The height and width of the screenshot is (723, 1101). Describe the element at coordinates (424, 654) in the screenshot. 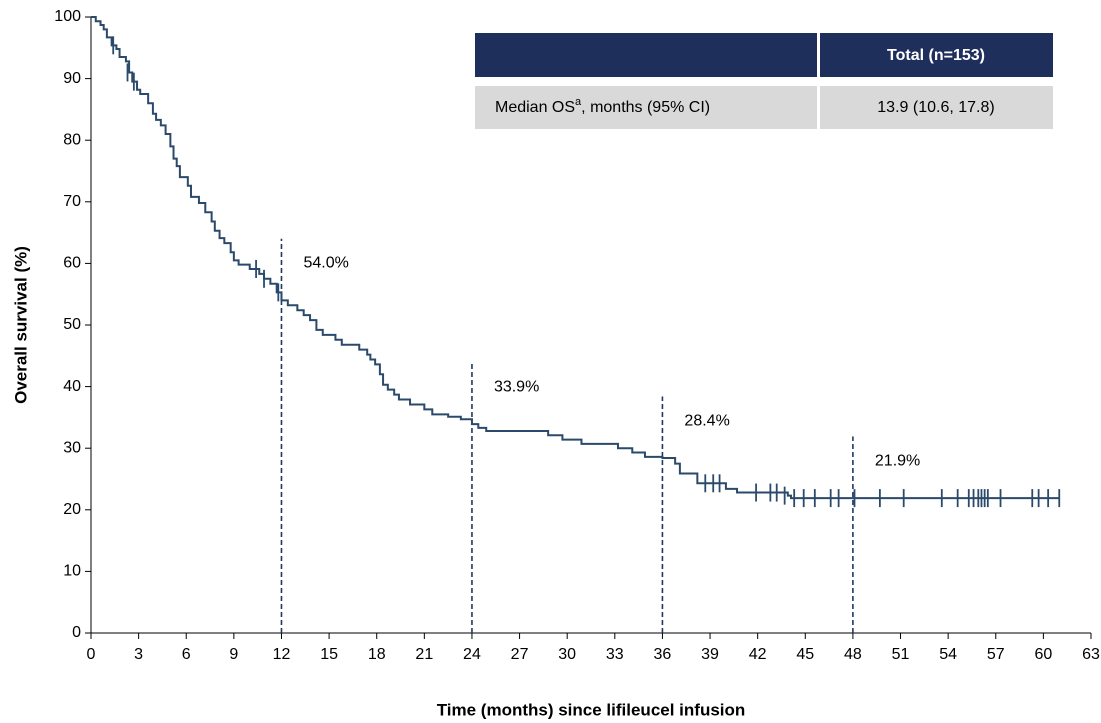

I see `x-tick-label: 21` at that location.